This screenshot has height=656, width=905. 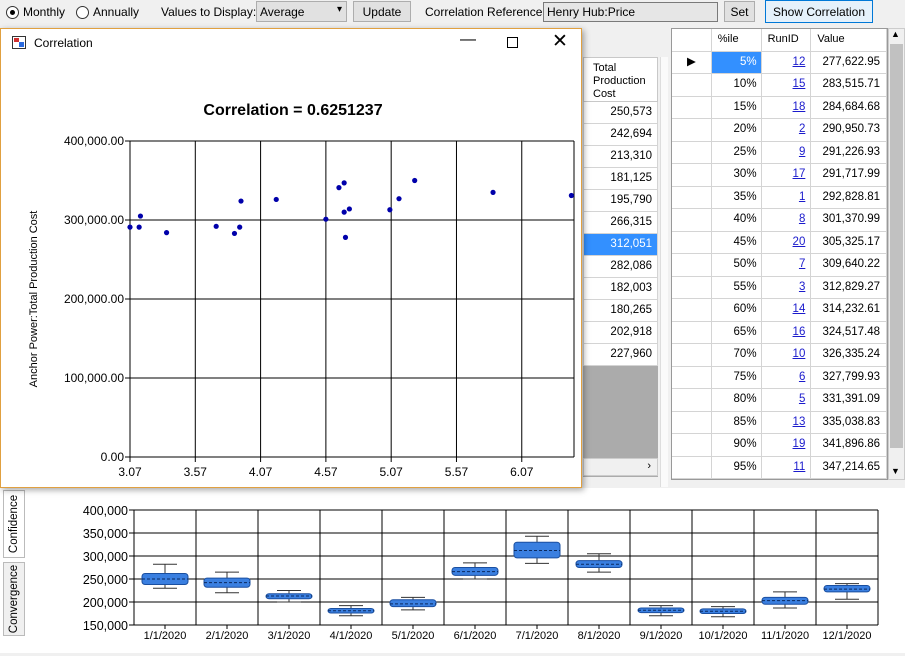 What do you see at coordinates (802, 129) in the screenshot?
I see `runid-link: 2` at bounding box center [802, 129].